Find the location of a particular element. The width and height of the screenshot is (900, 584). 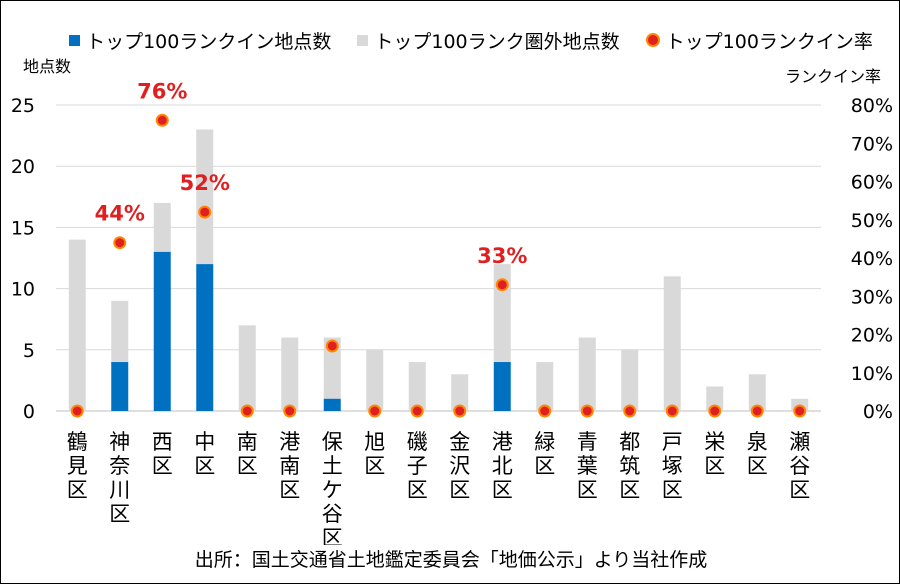

category-label: 沢 is located at coordinates (459, 466).